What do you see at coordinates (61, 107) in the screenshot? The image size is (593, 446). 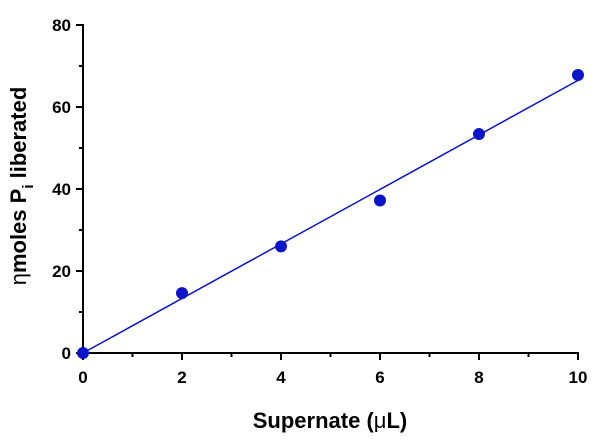 I see `y-tick-label: 60` at bounding box center [61, 107].